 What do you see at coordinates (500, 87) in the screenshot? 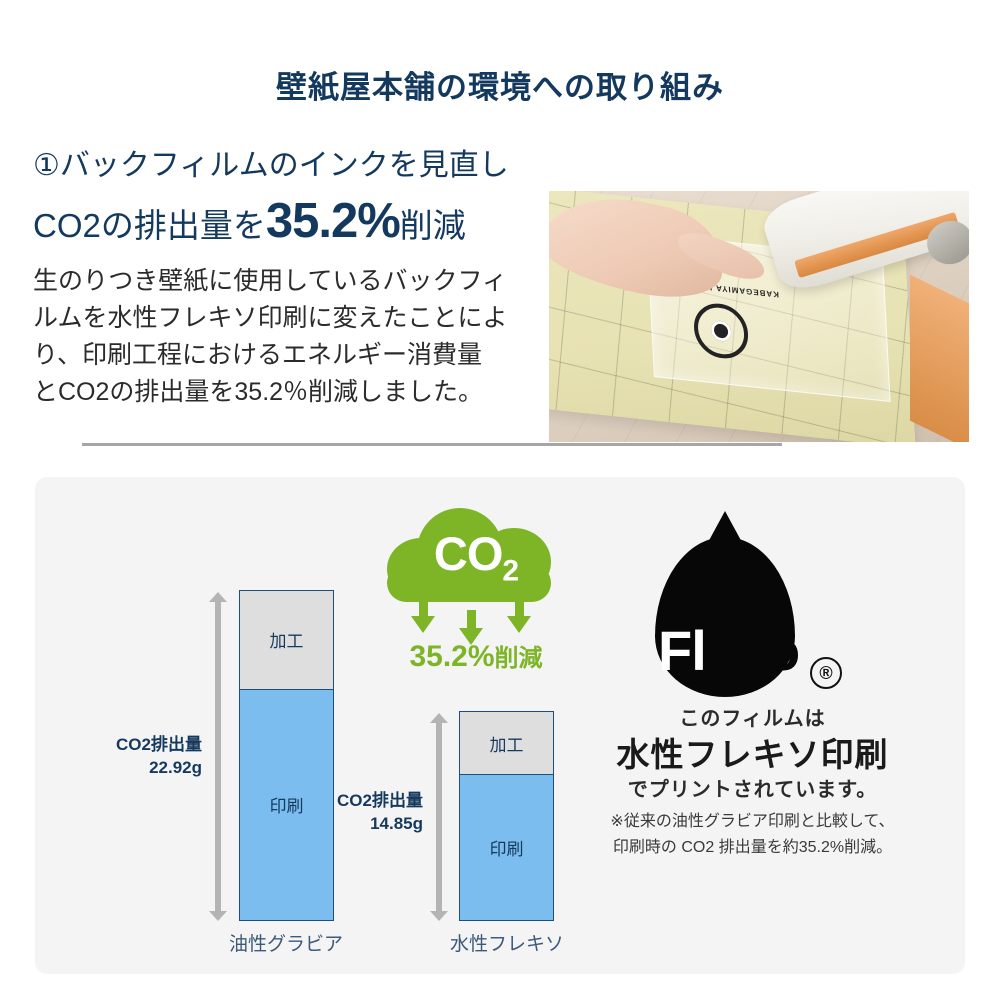
I see `page-title: 壁紙屋本舗の環境への取り組み` at bounding box center [500, 87].